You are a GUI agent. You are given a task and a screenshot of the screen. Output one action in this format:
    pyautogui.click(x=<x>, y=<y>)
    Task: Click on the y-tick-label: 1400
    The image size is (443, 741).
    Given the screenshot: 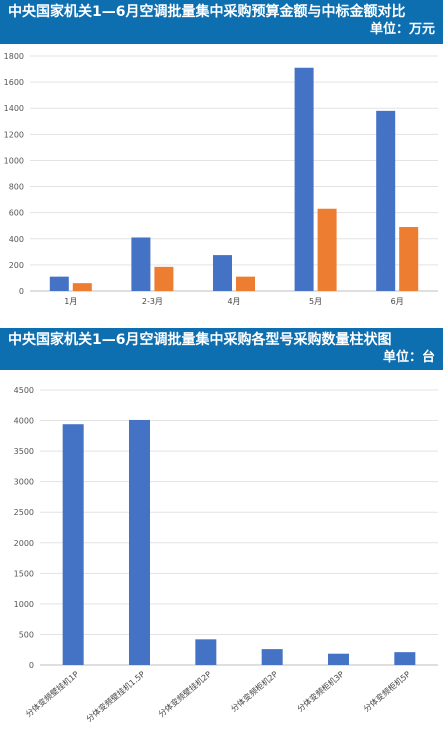 What is the action you would take?
    pyautogui.click(x=14, y=108)
    